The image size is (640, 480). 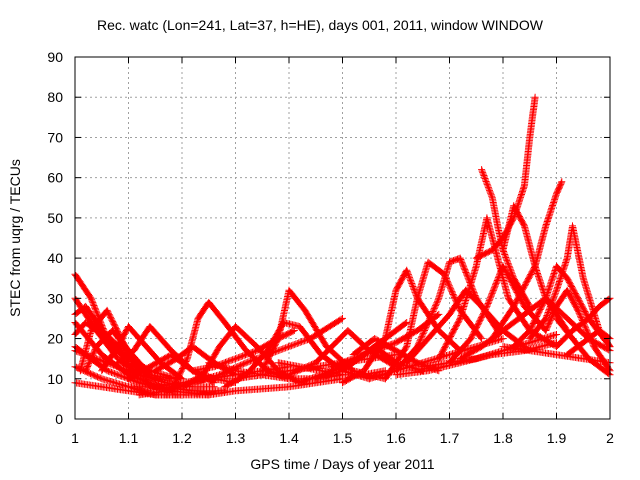 What do you see at coordinates (503, 438) in the screenshot?
I see `x-tick-label: 1.8` at bounding box center [503, 438].